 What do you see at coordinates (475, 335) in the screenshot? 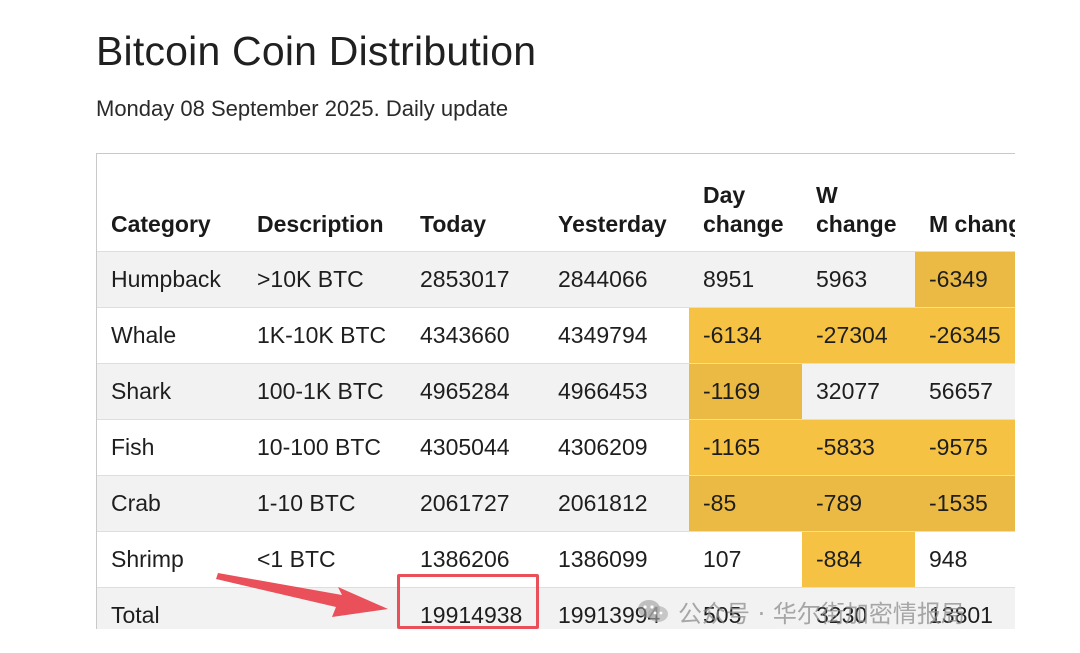
I see `cell-today: 4343660` at bounding box center [475, 335].